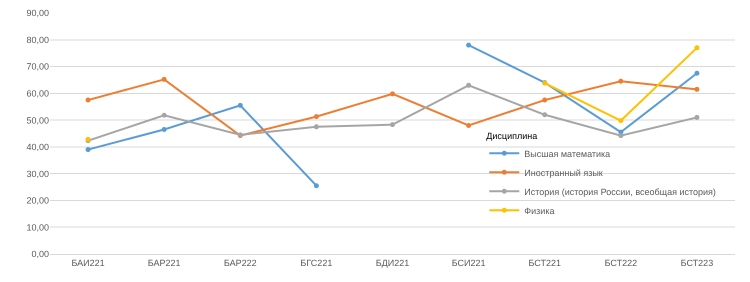 The width and height of the screenshot is (750, 282). I want to click on y-tick-label: 70,00, so click(37, 67).